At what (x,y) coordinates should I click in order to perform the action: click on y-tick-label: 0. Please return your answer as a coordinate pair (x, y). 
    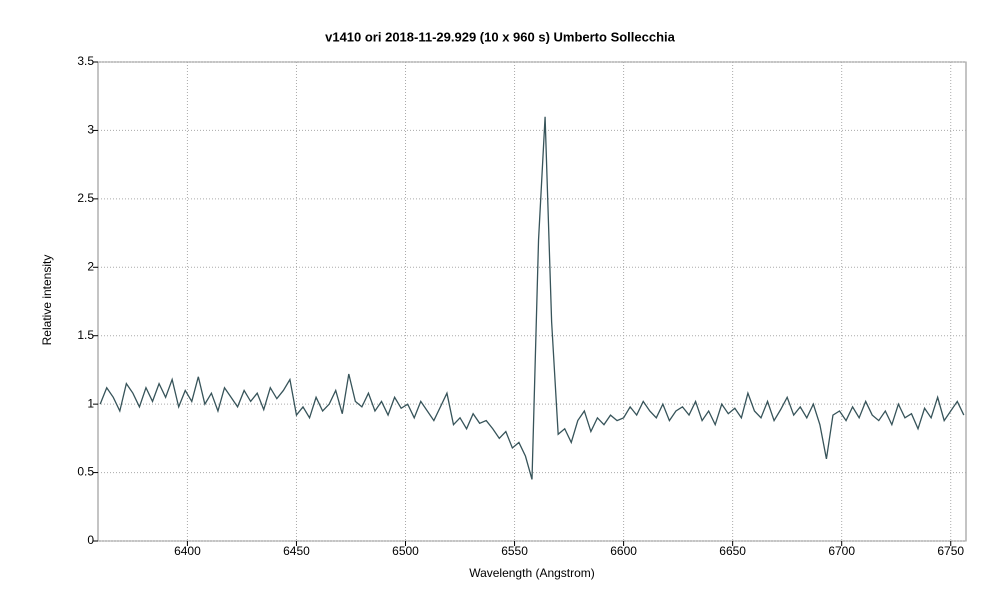
    Looking at the image, I should click on (90, 540).